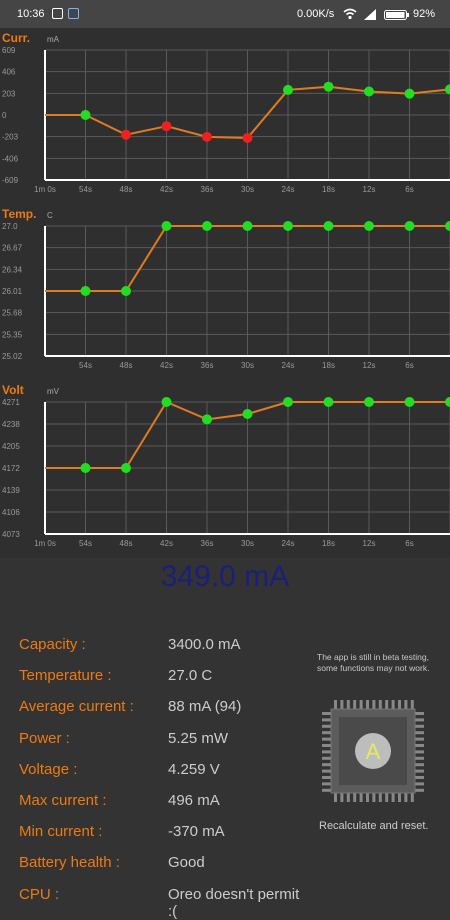  Describe the element at coordinates (150, 838) in the screenshot. I see `info-row-min-current: Min current : -370 mA` at that location.